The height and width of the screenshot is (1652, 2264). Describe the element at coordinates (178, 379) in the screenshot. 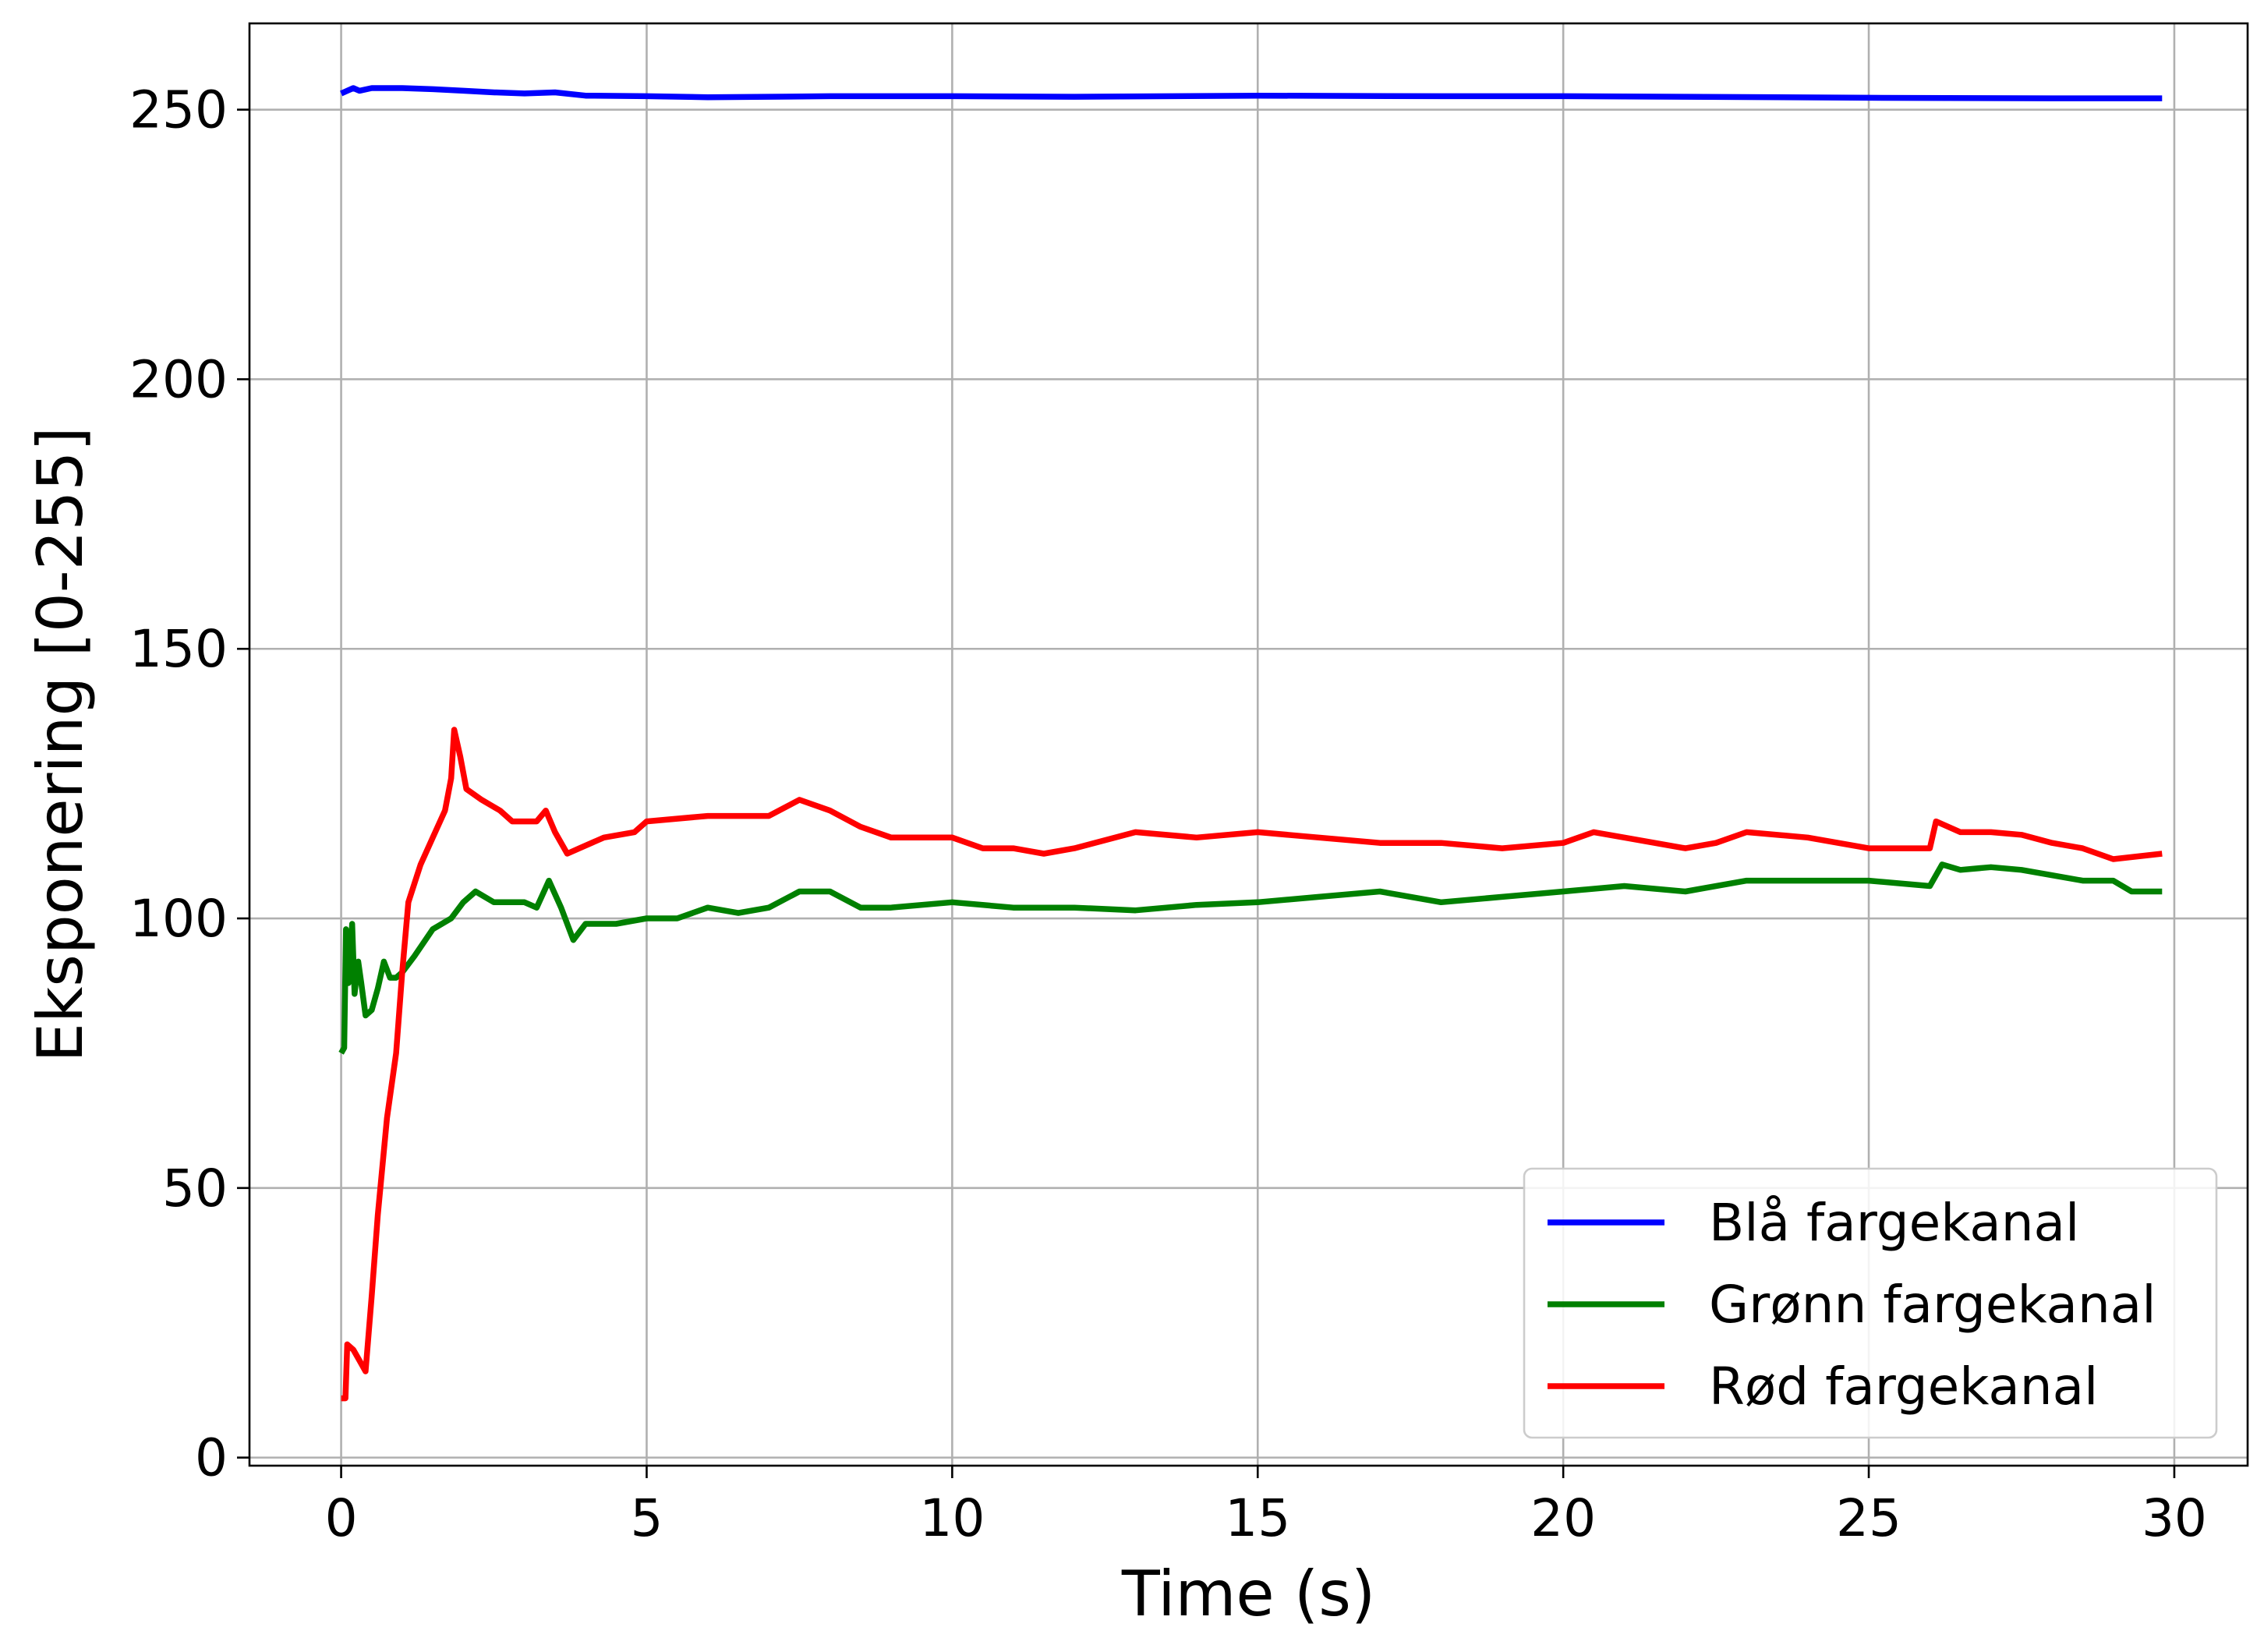

I see `y-tick-label: 200` at that location.